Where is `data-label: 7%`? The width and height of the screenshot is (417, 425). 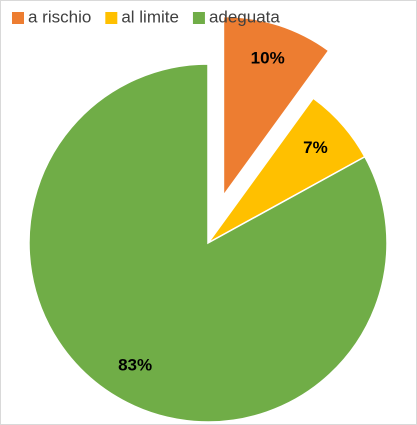
data-label: 7% is located at coordinates (315, 147).